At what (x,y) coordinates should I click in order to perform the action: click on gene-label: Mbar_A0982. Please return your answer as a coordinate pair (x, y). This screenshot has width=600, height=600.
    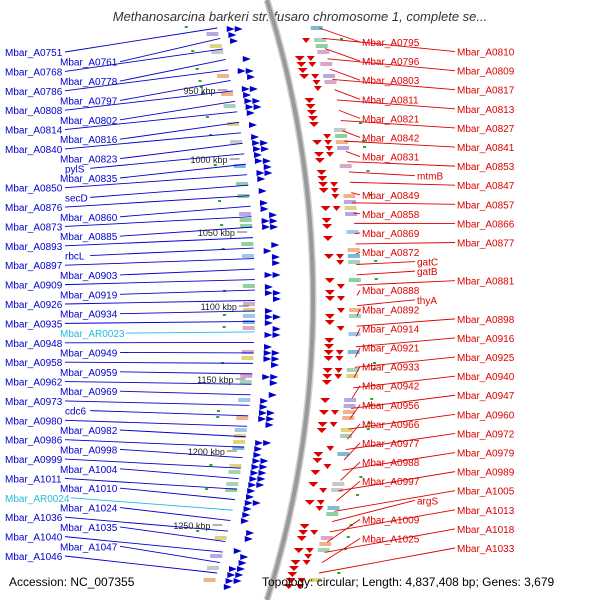
    Looking at the image, I should click on (89, 431).